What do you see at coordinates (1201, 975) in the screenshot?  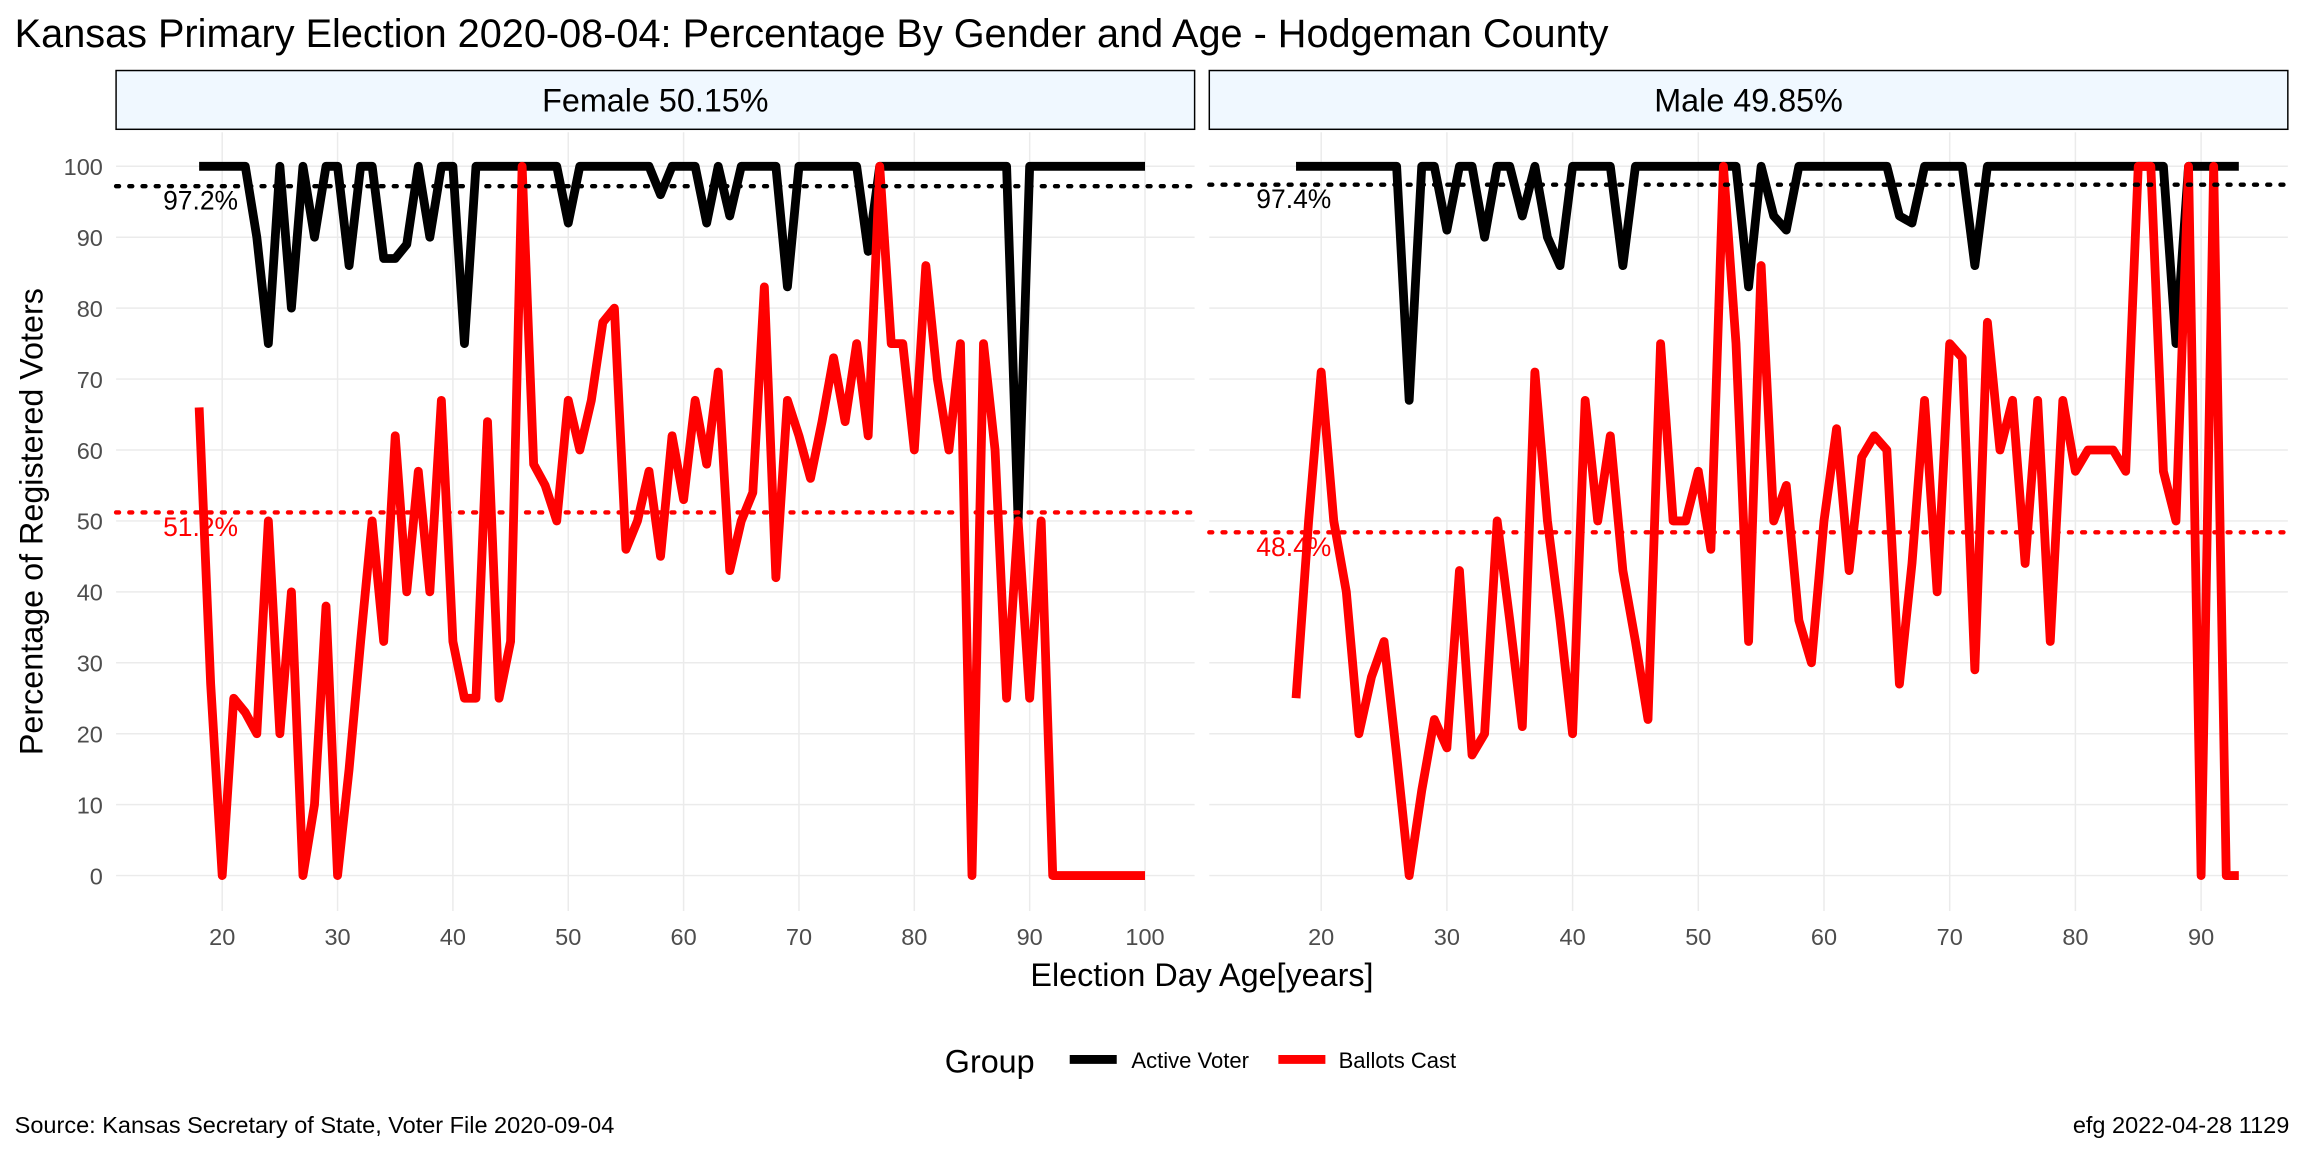 I see `x-axis-label: Election Day Age[years]` at bounding box center [1201, 975].